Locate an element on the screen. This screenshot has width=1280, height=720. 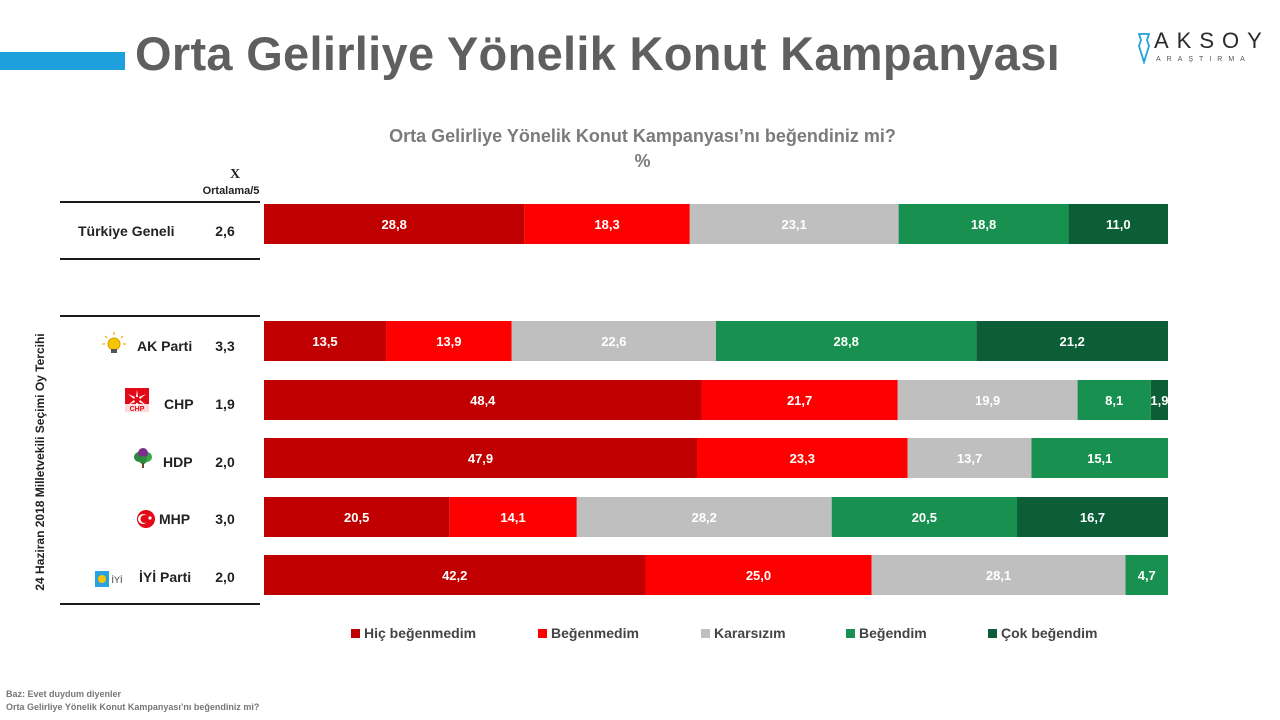
bar-segment-turkiye-geneli-cok-begendim is located at coordinates (1118, 224).